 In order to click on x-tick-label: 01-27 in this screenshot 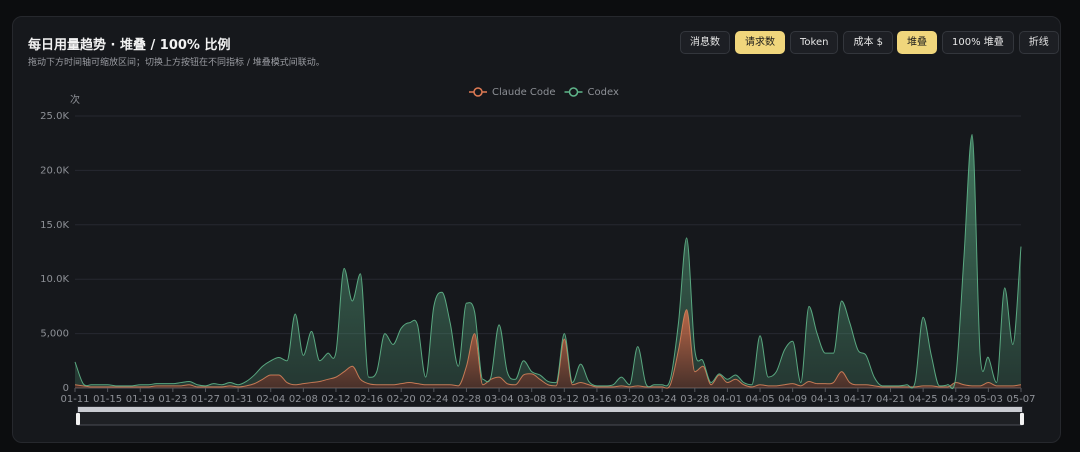, I will do `click(205, 399)`.